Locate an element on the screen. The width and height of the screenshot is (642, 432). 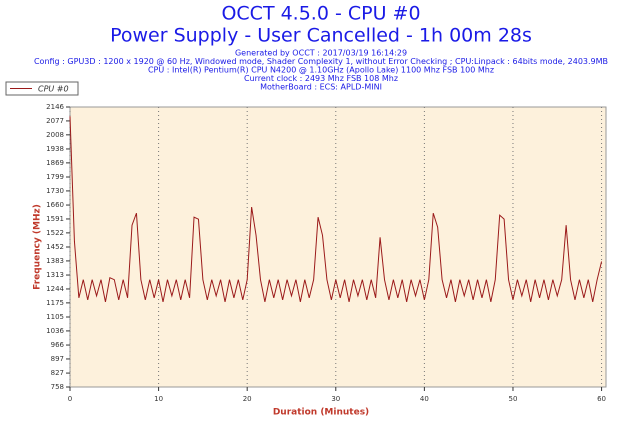
y-tick-label: 2008 is located at coordinates (55, 135).